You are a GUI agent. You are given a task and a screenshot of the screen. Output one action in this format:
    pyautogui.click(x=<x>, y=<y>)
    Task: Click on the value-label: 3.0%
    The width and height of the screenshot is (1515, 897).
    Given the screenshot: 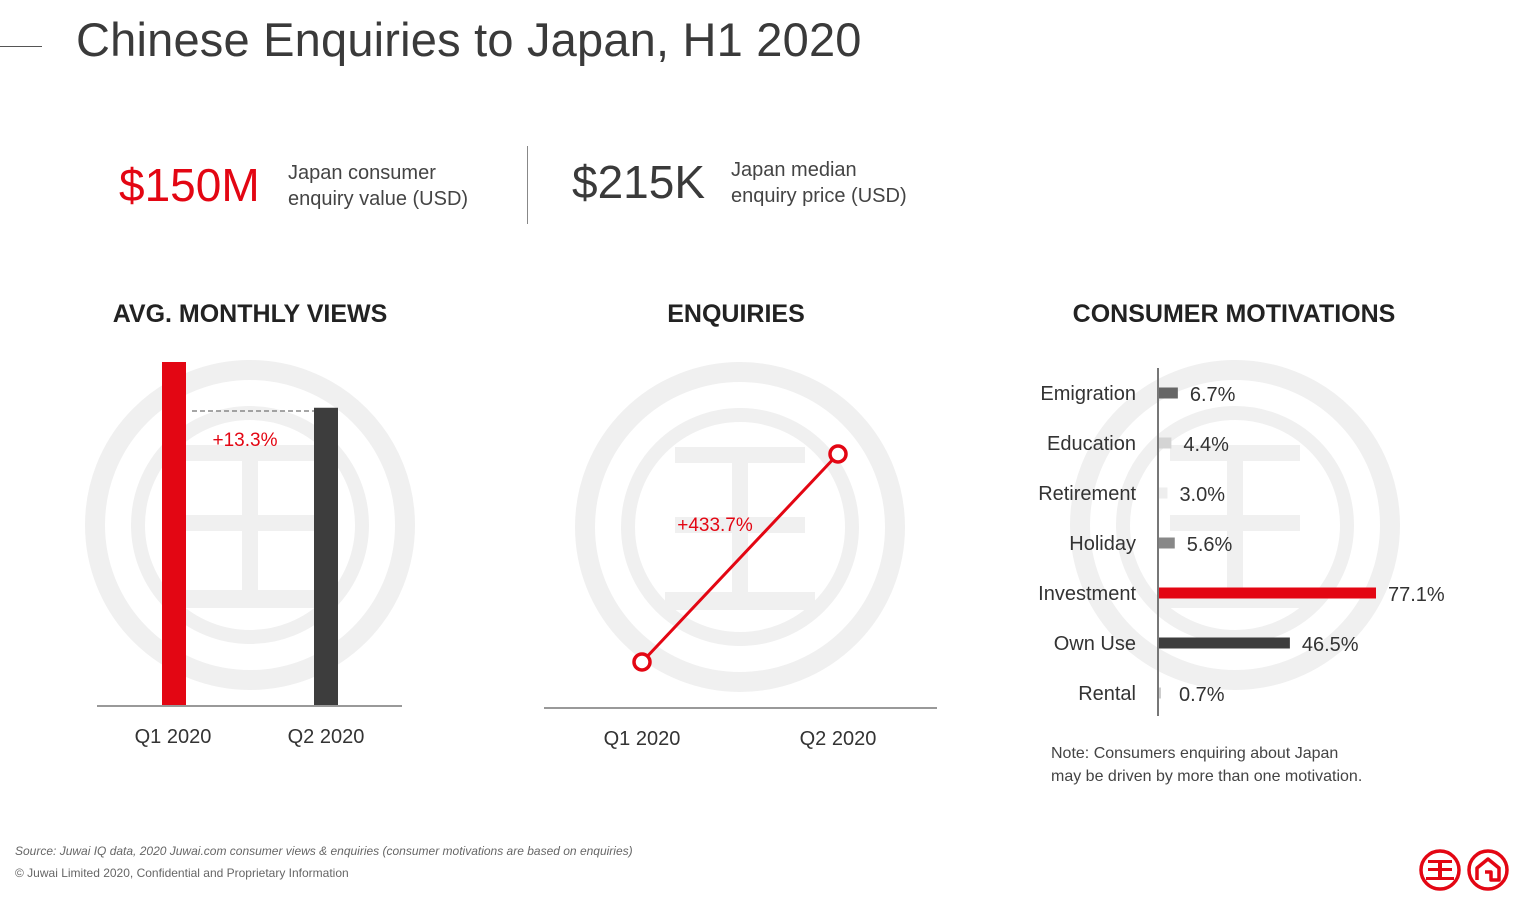 What is the action you would take?
    pyautogui.click(x=1202, y=495)
    